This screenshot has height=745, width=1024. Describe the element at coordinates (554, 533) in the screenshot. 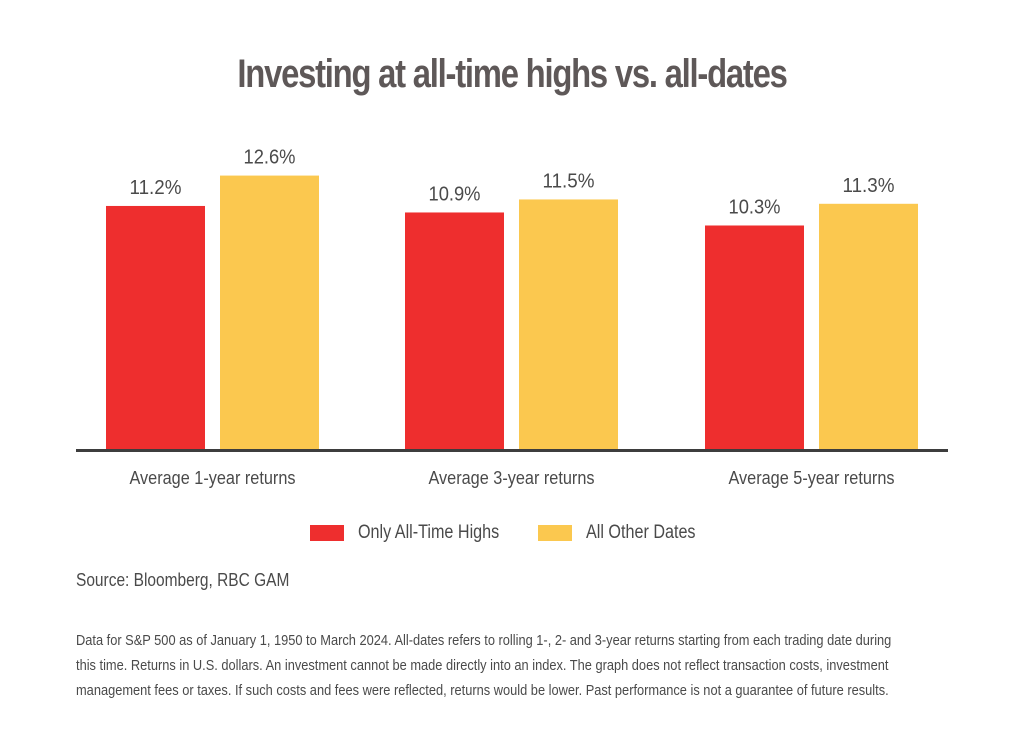

I see `legend-swatch-yellow` at that location.